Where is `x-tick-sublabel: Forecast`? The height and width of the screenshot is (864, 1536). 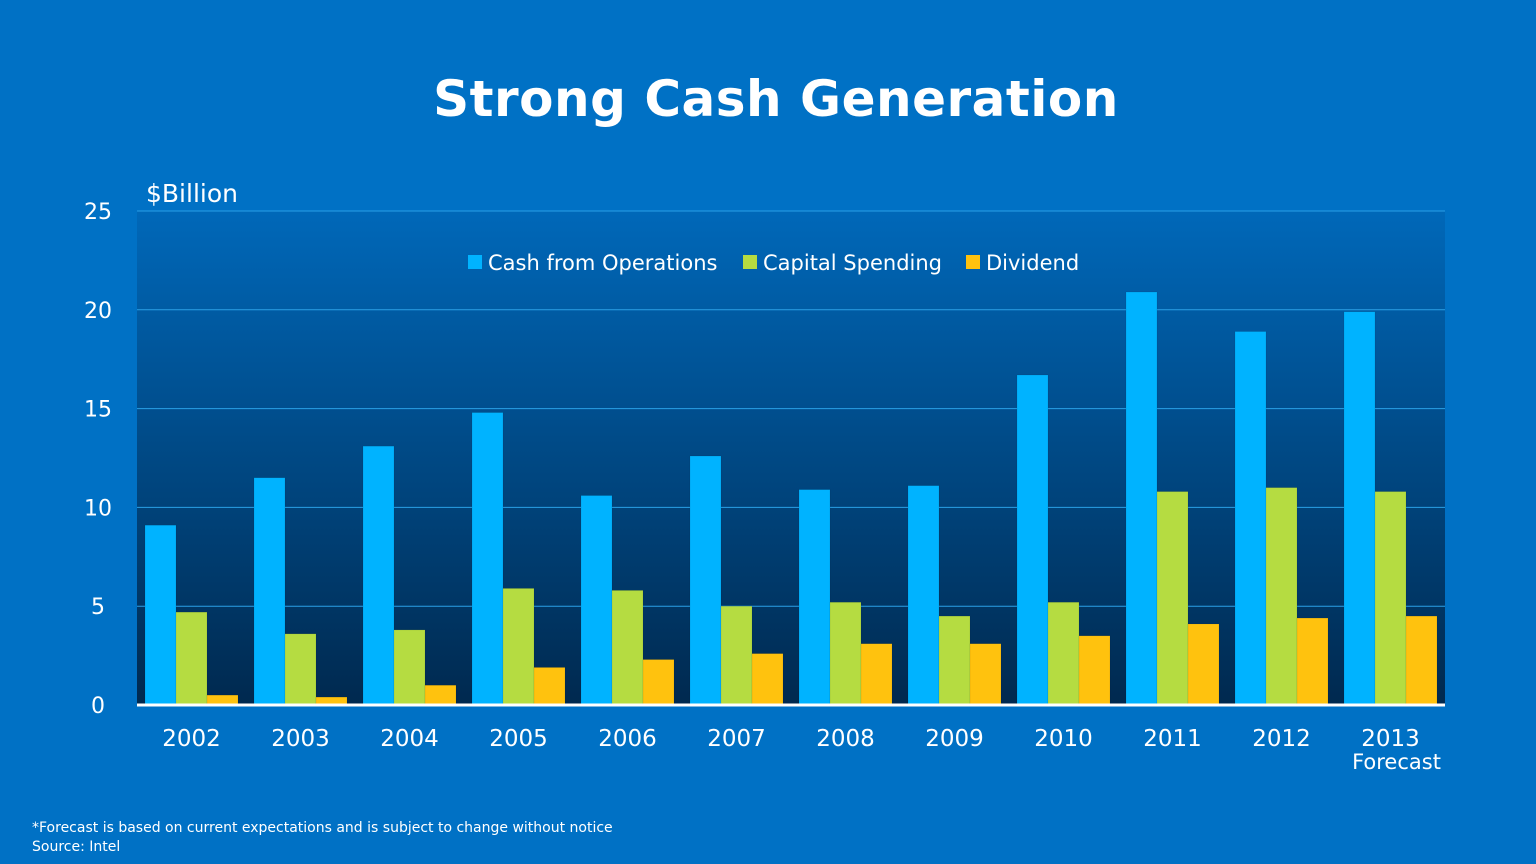
x-tick-sublabel: Forecast is located at coordinates (1396, 762).